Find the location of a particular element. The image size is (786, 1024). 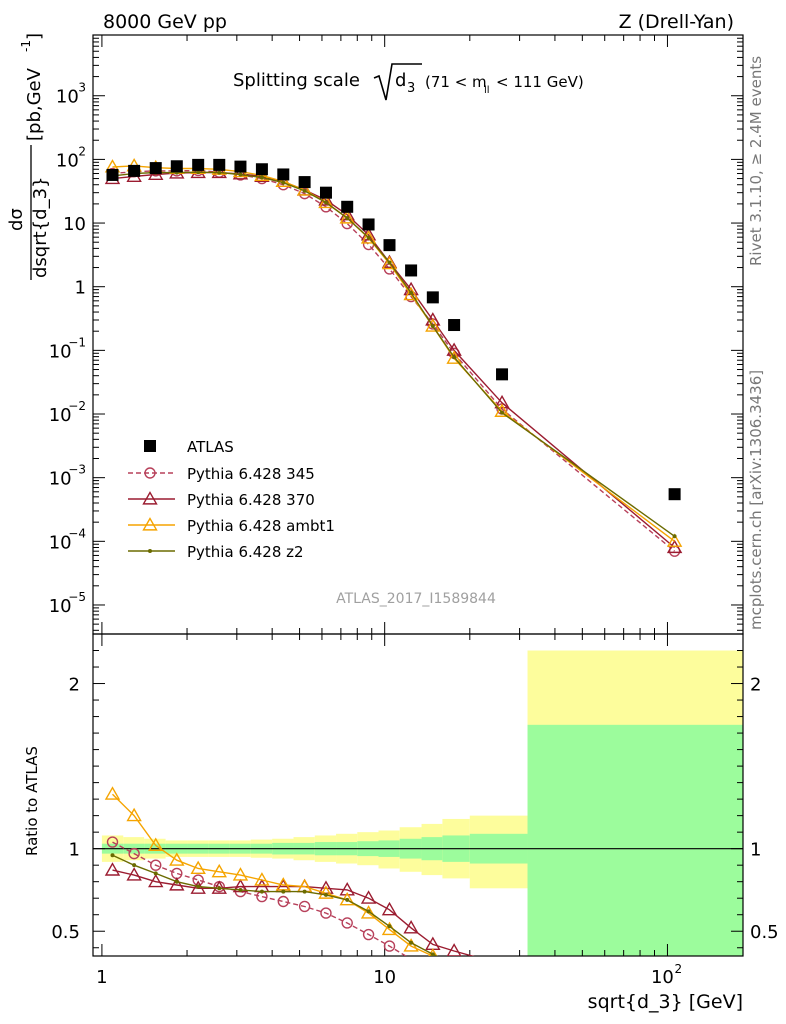

header-right: Z (Drell-Yan) is located at coordinates (676, 22).